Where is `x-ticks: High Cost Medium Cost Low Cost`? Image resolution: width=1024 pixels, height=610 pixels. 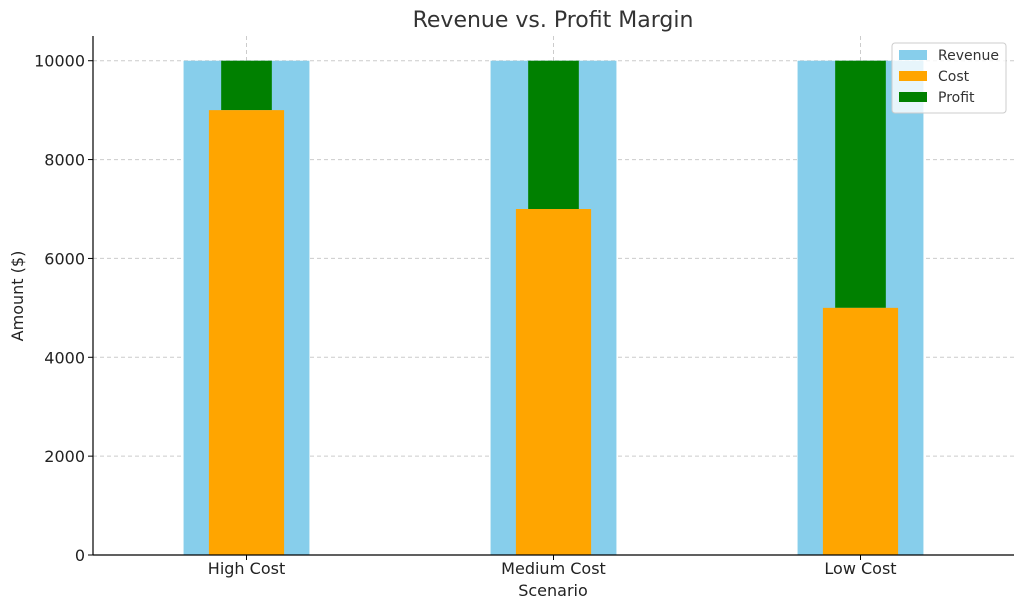
x-ticks: High Cost Medium Cost Low Cost is located at coordinates (552, 566).